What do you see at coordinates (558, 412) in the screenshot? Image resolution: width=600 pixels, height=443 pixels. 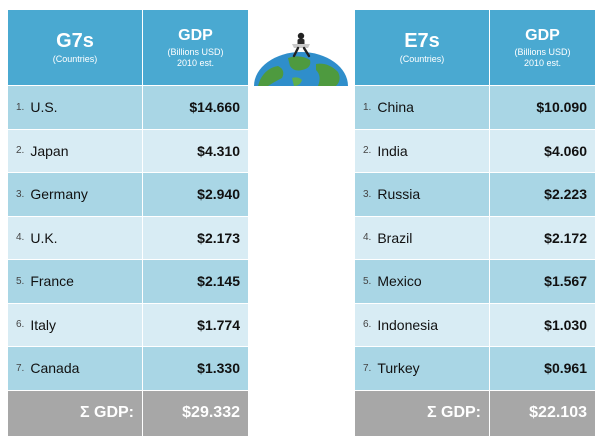 I see `total-value: $22.103` at bounding box center [558, 412].